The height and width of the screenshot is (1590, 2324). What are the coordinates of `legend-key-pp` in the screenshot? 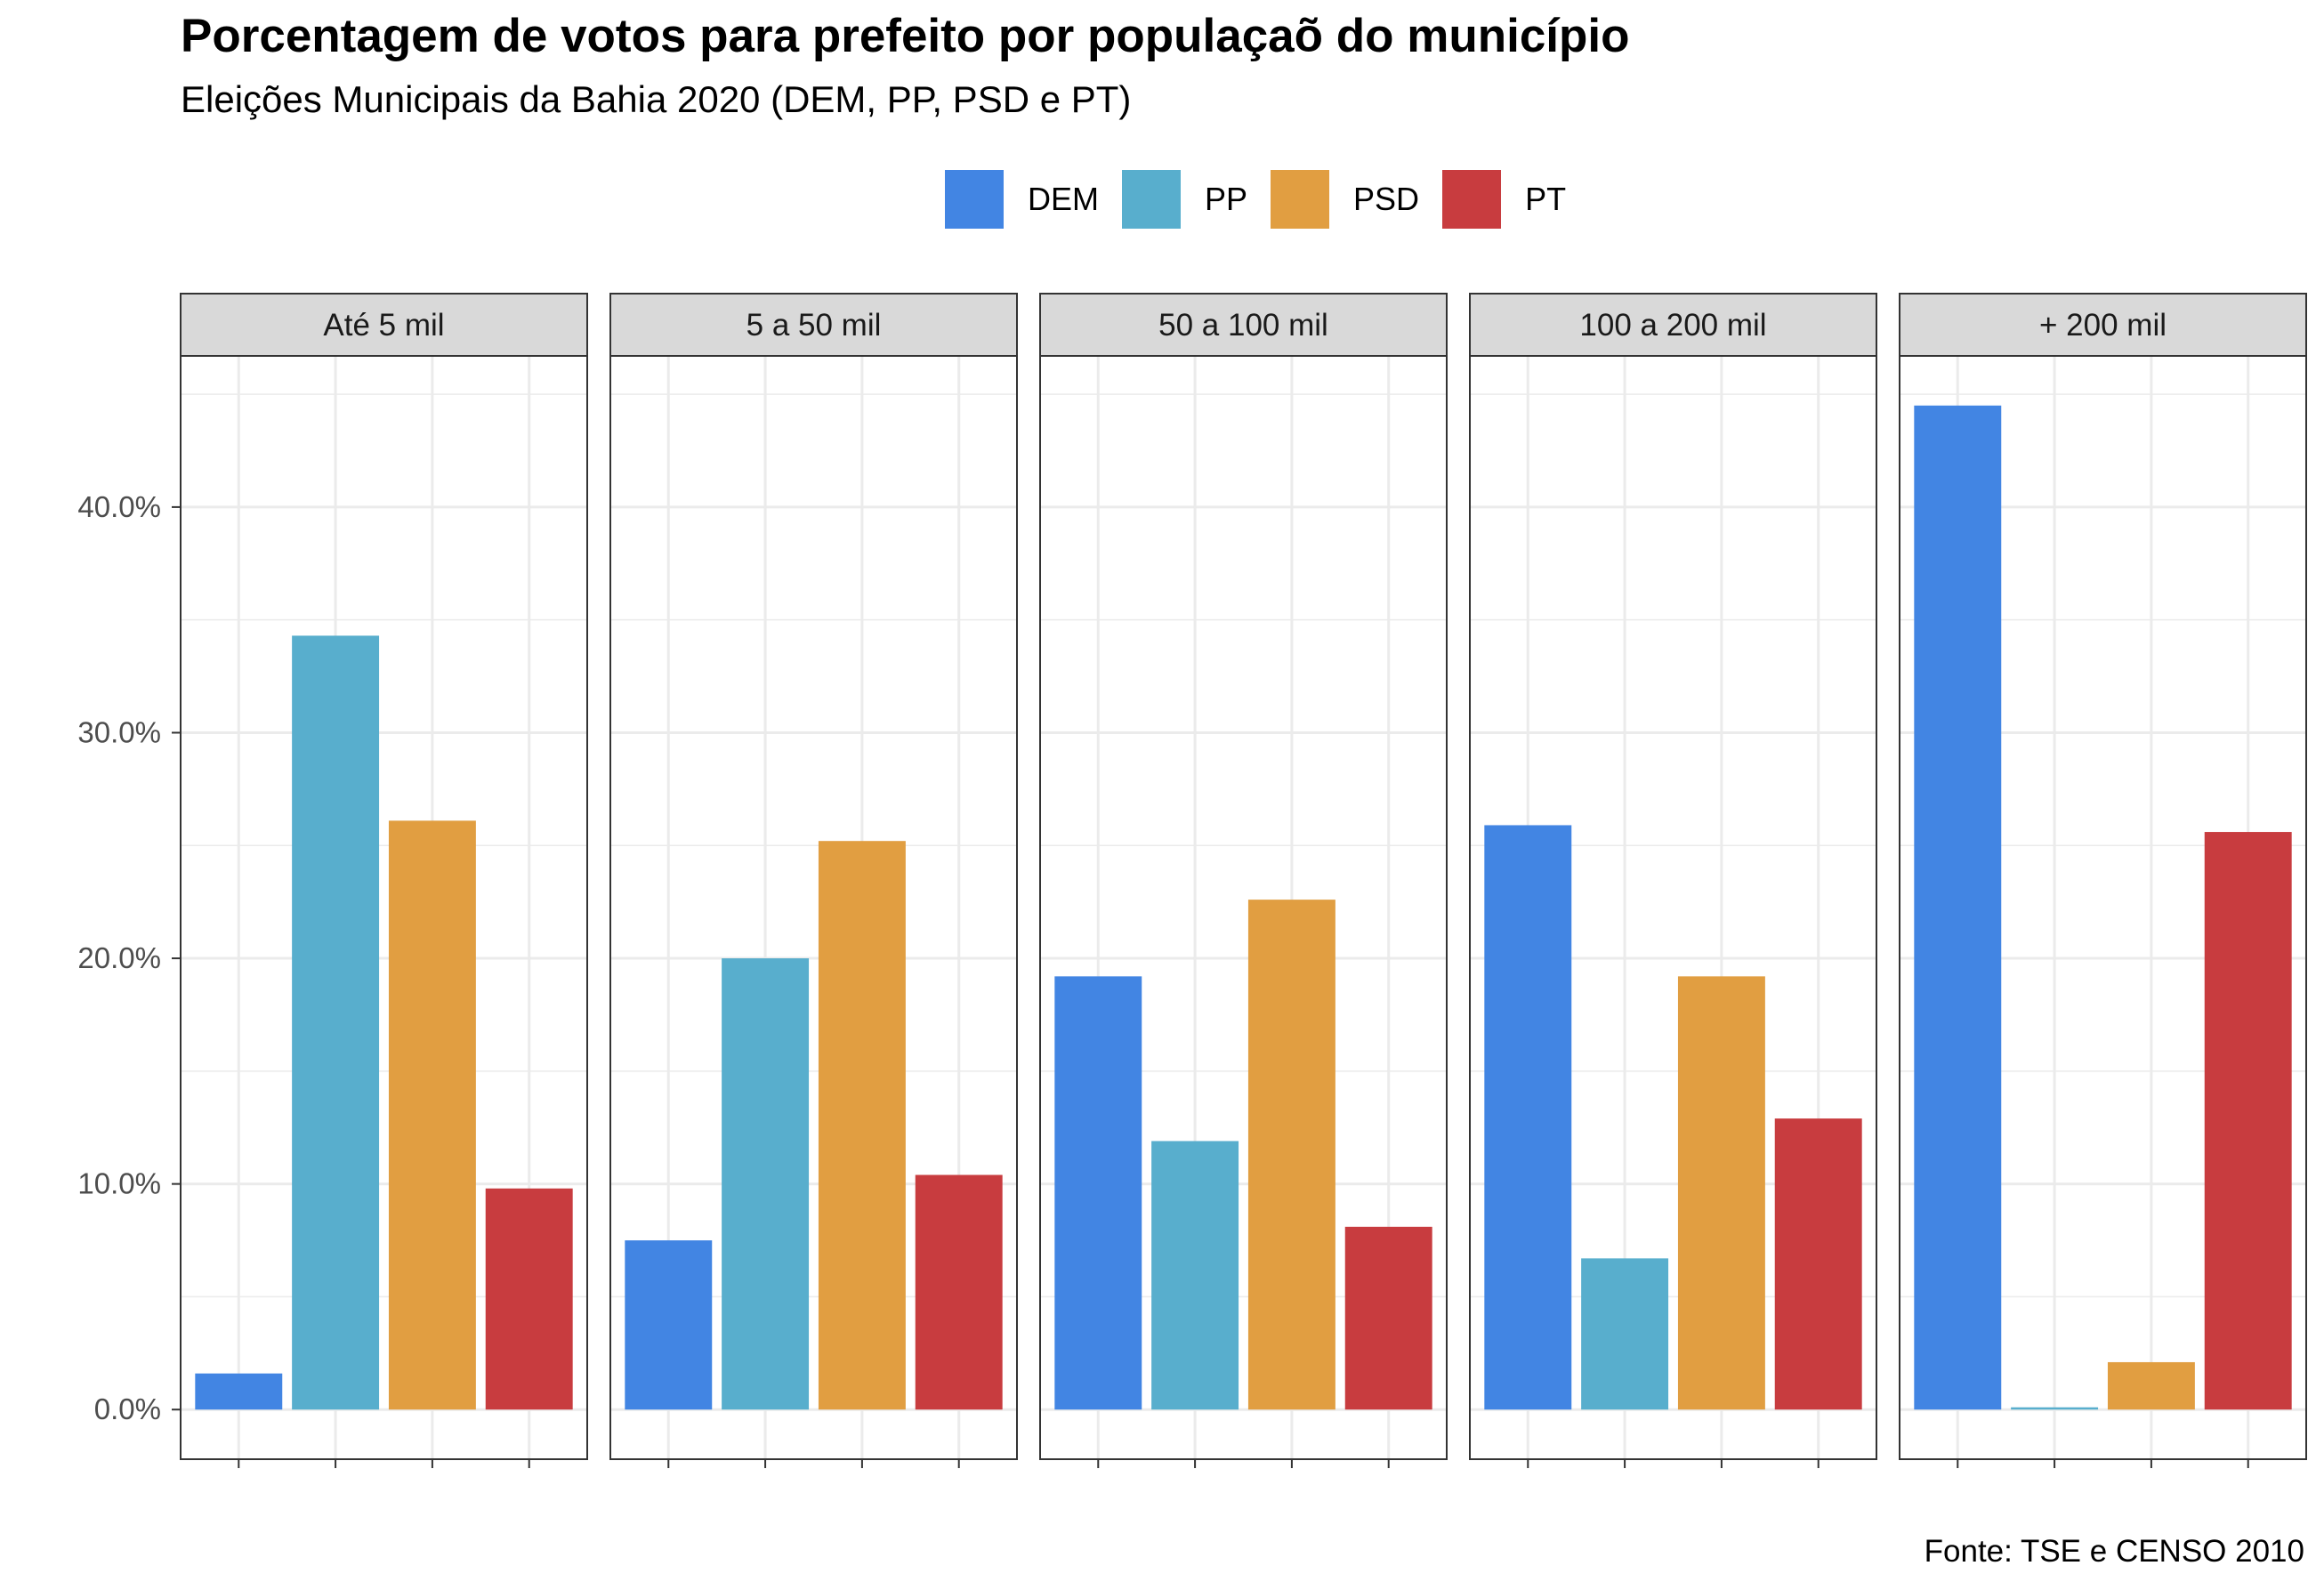 It's located at (1151, 199).